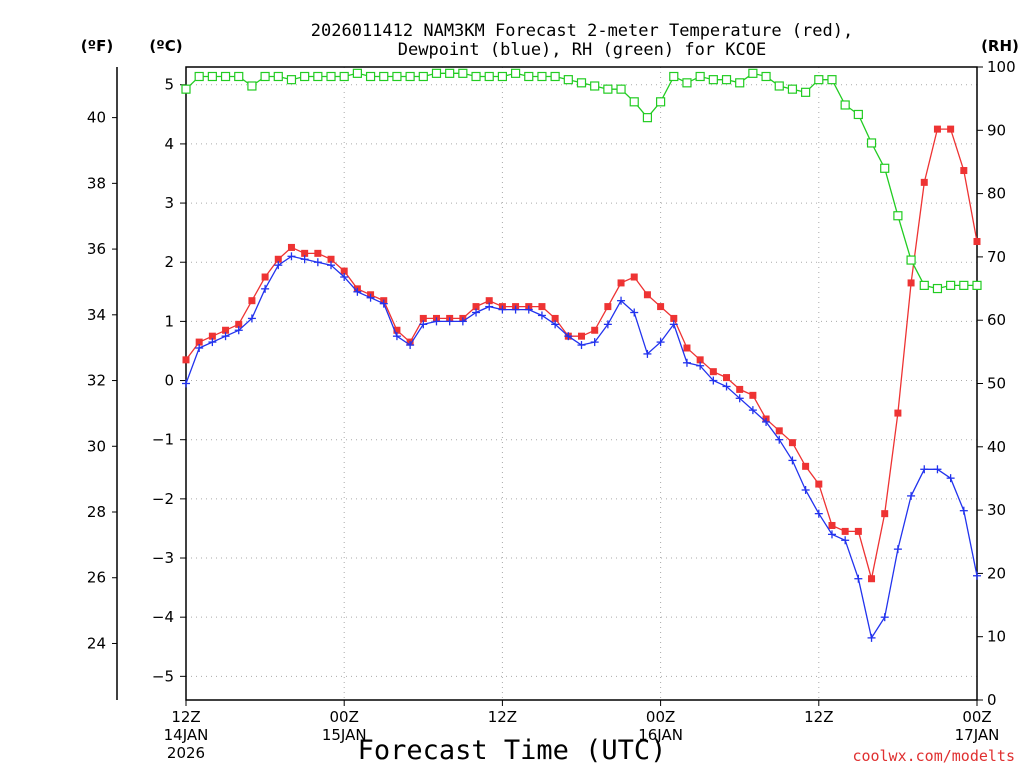 The width and height of the screenshot is (1024, 768). I want to click on fahrenheit-tick-label: 36, so click(96, 249).